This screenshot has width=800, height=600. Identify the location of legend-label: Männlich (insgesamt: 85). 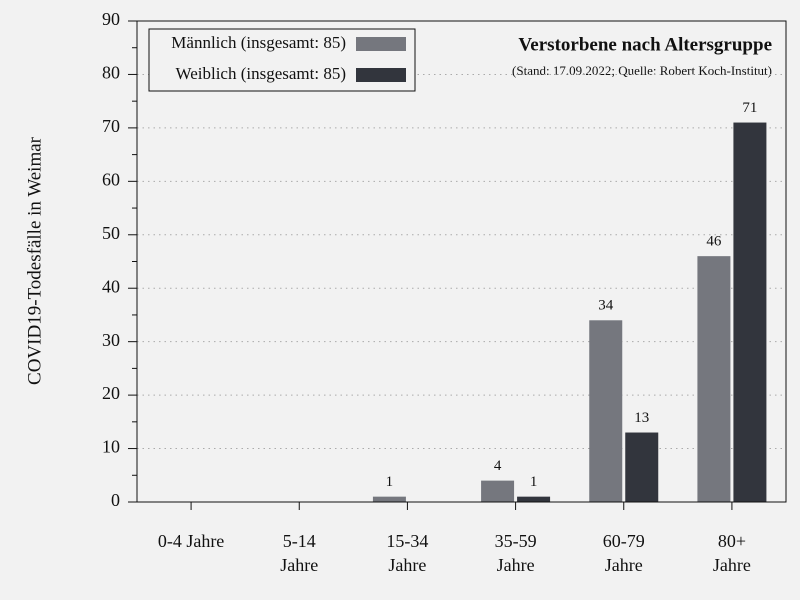
(258, 42).